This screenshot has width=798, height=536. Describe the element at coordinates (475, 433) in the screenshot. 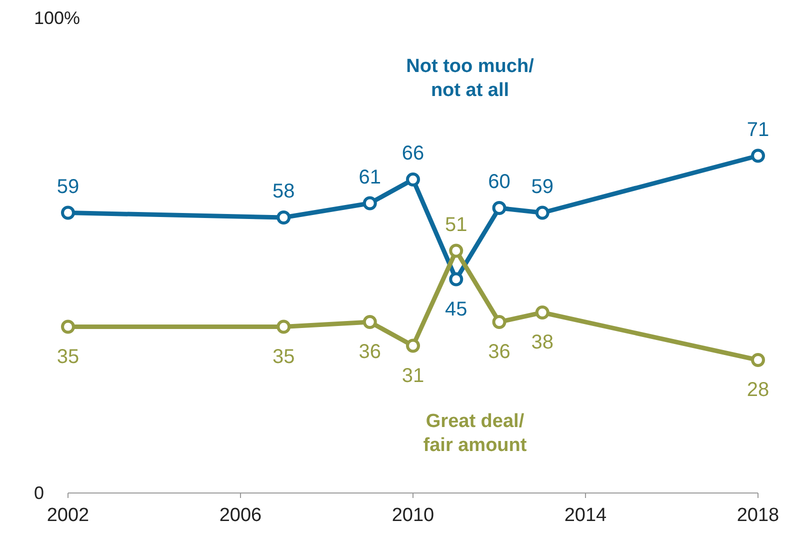

I see `text: Great deal/ fair amount` at that location.